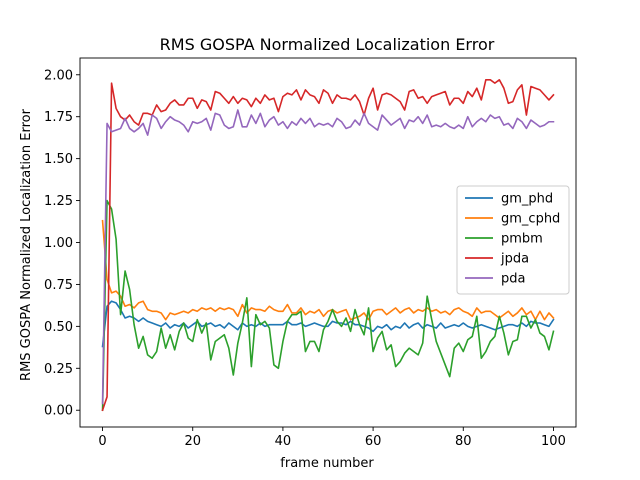  I want to click on y-axis-label: RMS GOSPA Normalized Localization Error, so click(26, 244).